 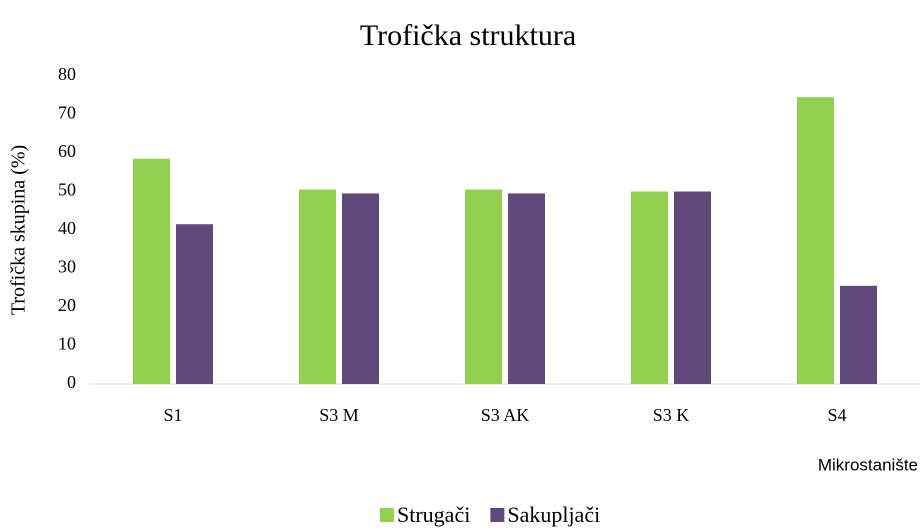 What do you see at coordinates (553, 514) in the screenshot?
I see `legend-label: Sakupljači` at bounding box center [553, 514].